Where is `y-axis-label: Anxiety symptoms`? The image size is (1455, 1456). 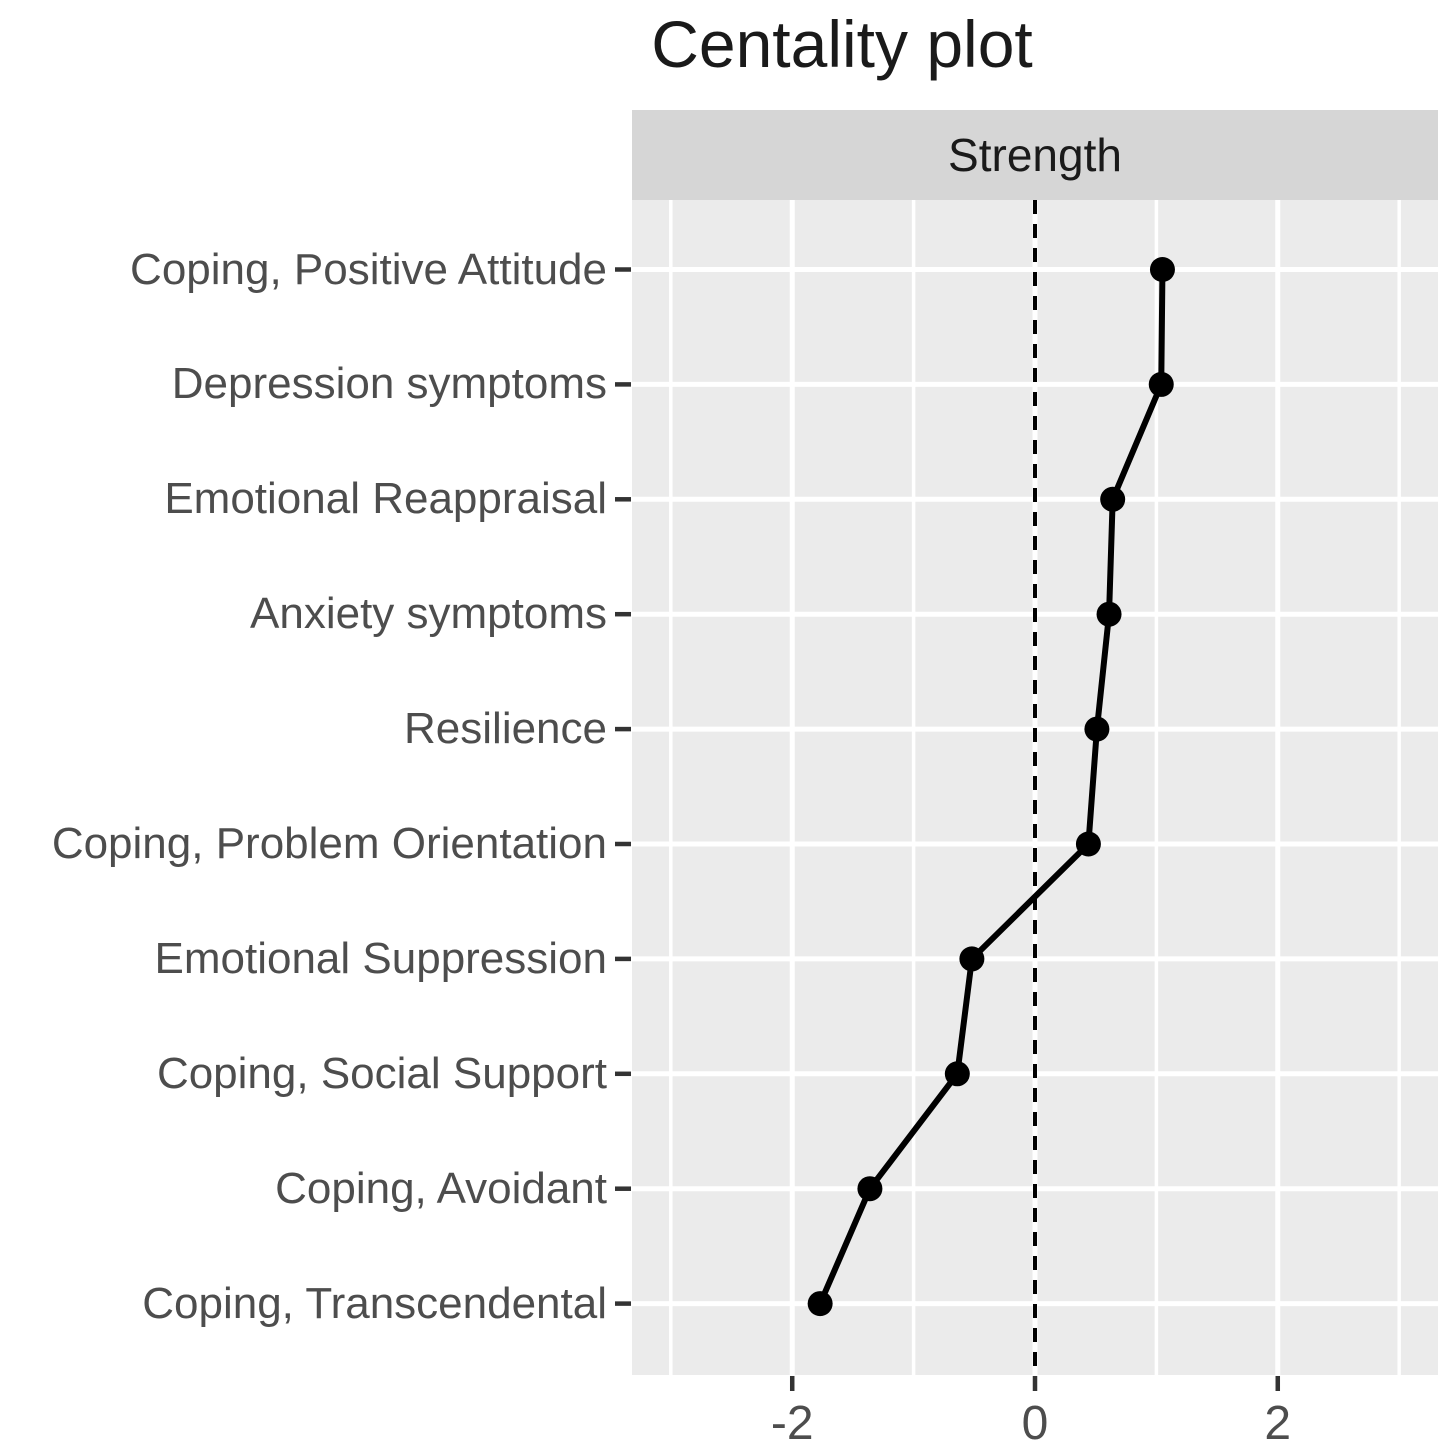 y-axis-label: Anxiety symptoms is located at coordinates (428, 614).